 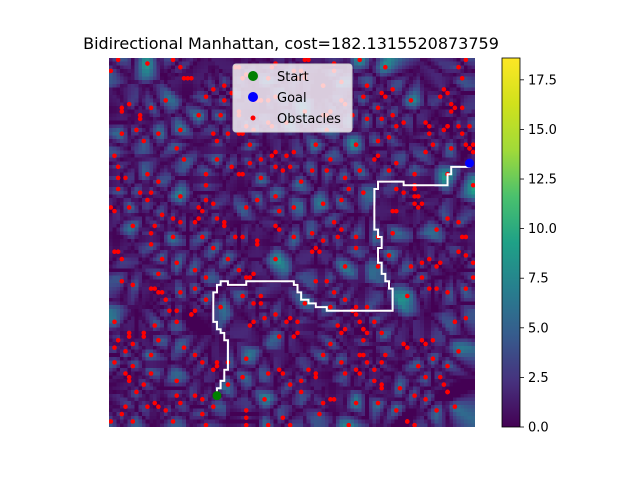 What do you see at coordinates (253, 97) in the screenshot?
I see `legend-goal-marker` at bounding box center [253, 97].